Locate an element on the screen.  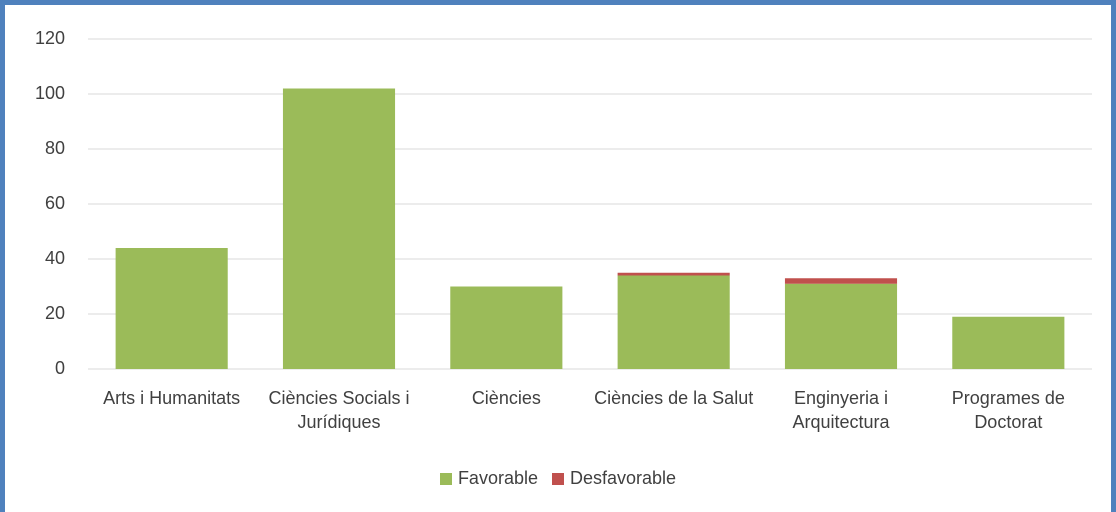
legend-label: Favorable is located at coordinates (497, 478).